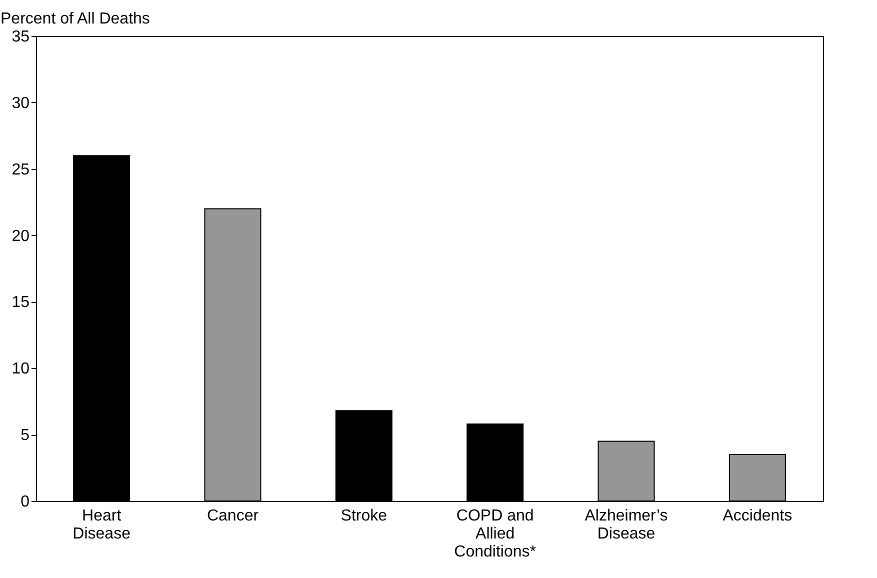 The image size is (877, 578). What do you see at coordinates (25, 435) in the screenshot?
I see `y-tick-label: 5` at bounding box center [25, 435].